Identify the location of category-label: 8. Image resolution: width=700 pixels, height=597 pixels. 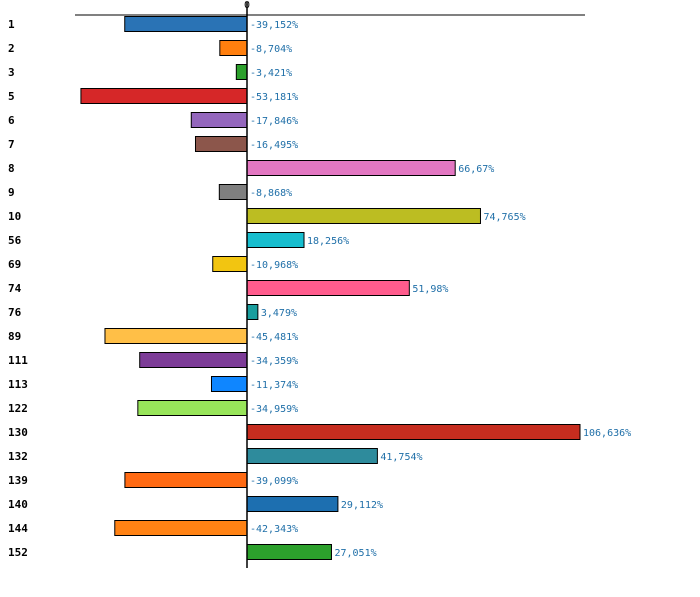
(11, 168).